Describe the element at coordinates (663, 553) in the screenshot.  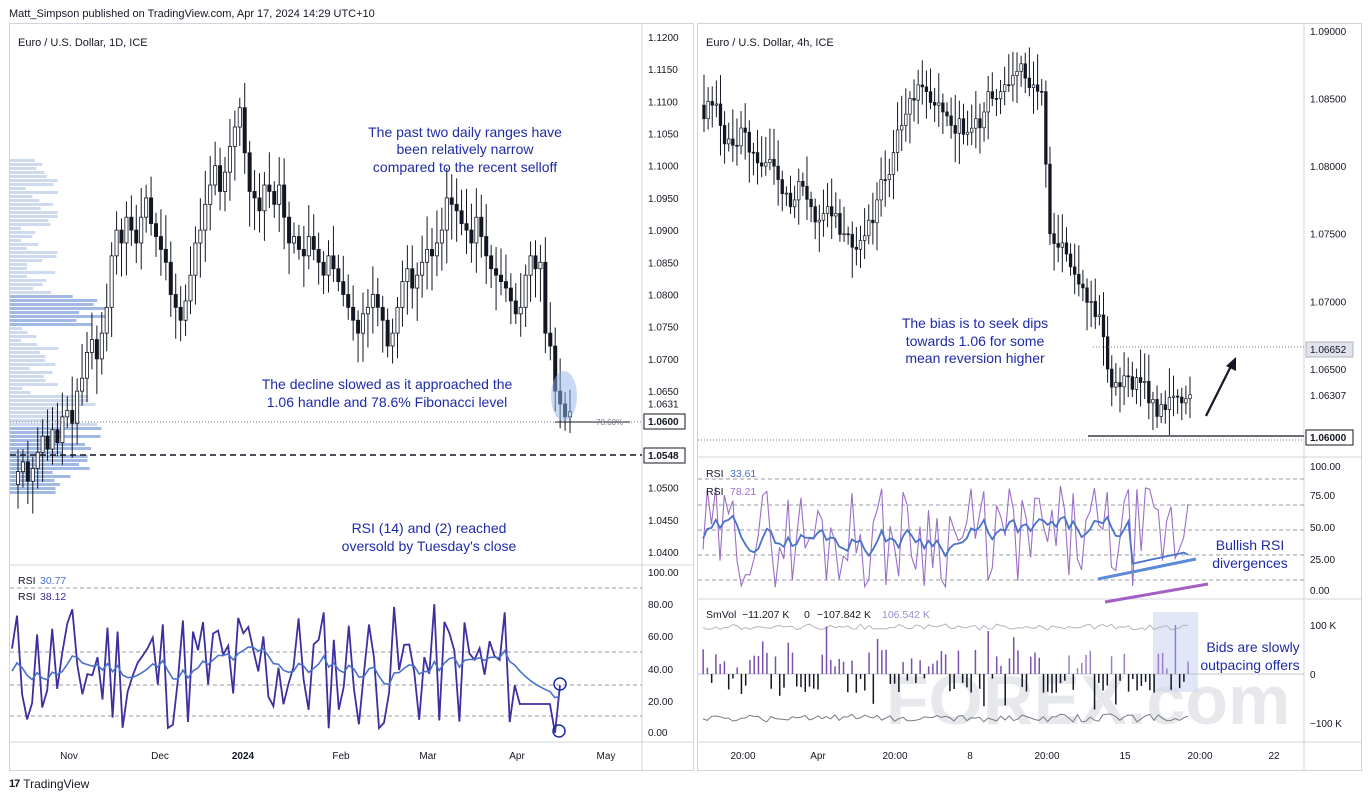
I see `price-tick: 1.0400` at that location.